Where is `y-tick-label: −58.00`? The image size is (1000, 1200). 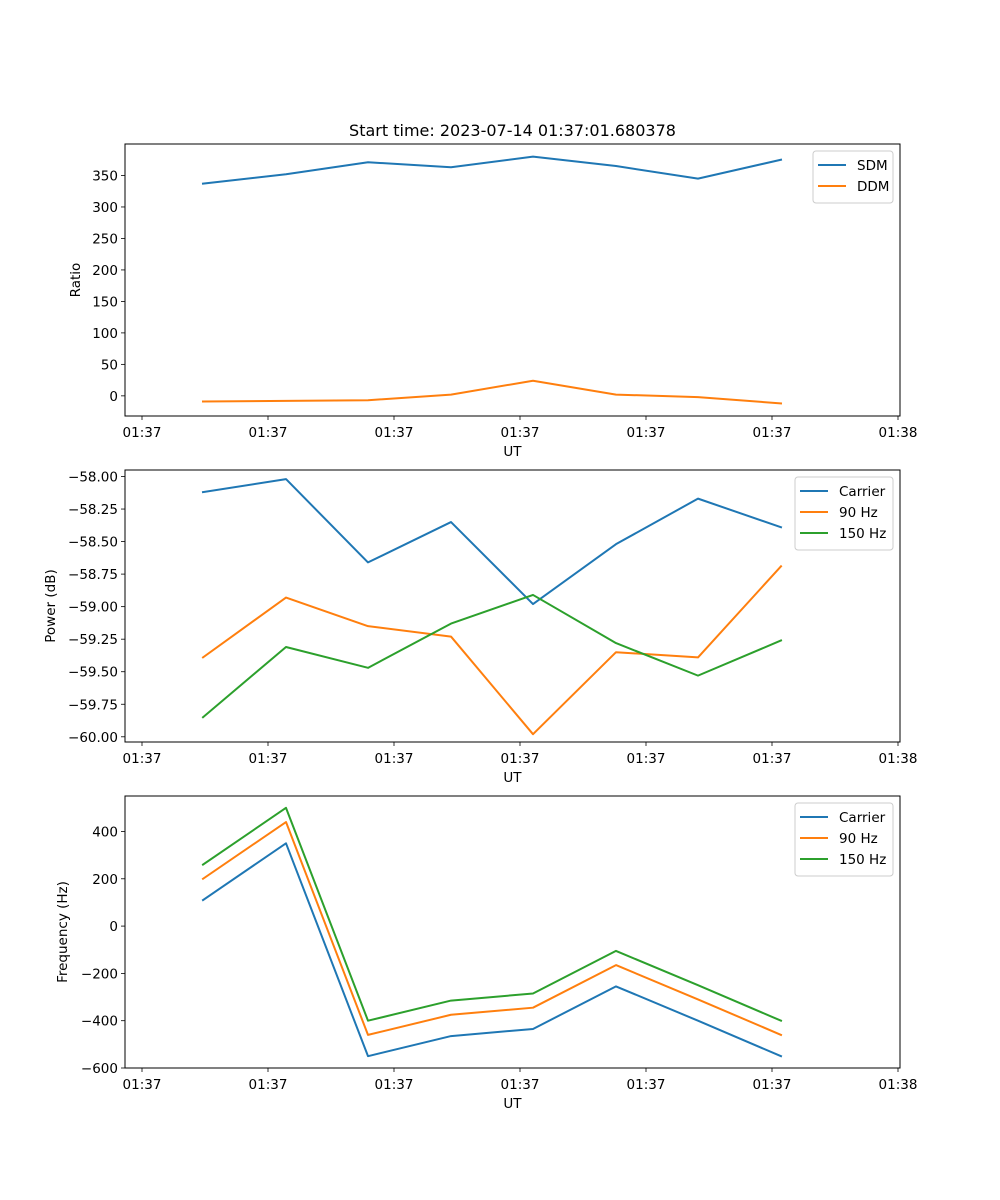
y-tick-label: −58.00 is located at coordinates (93, 478).